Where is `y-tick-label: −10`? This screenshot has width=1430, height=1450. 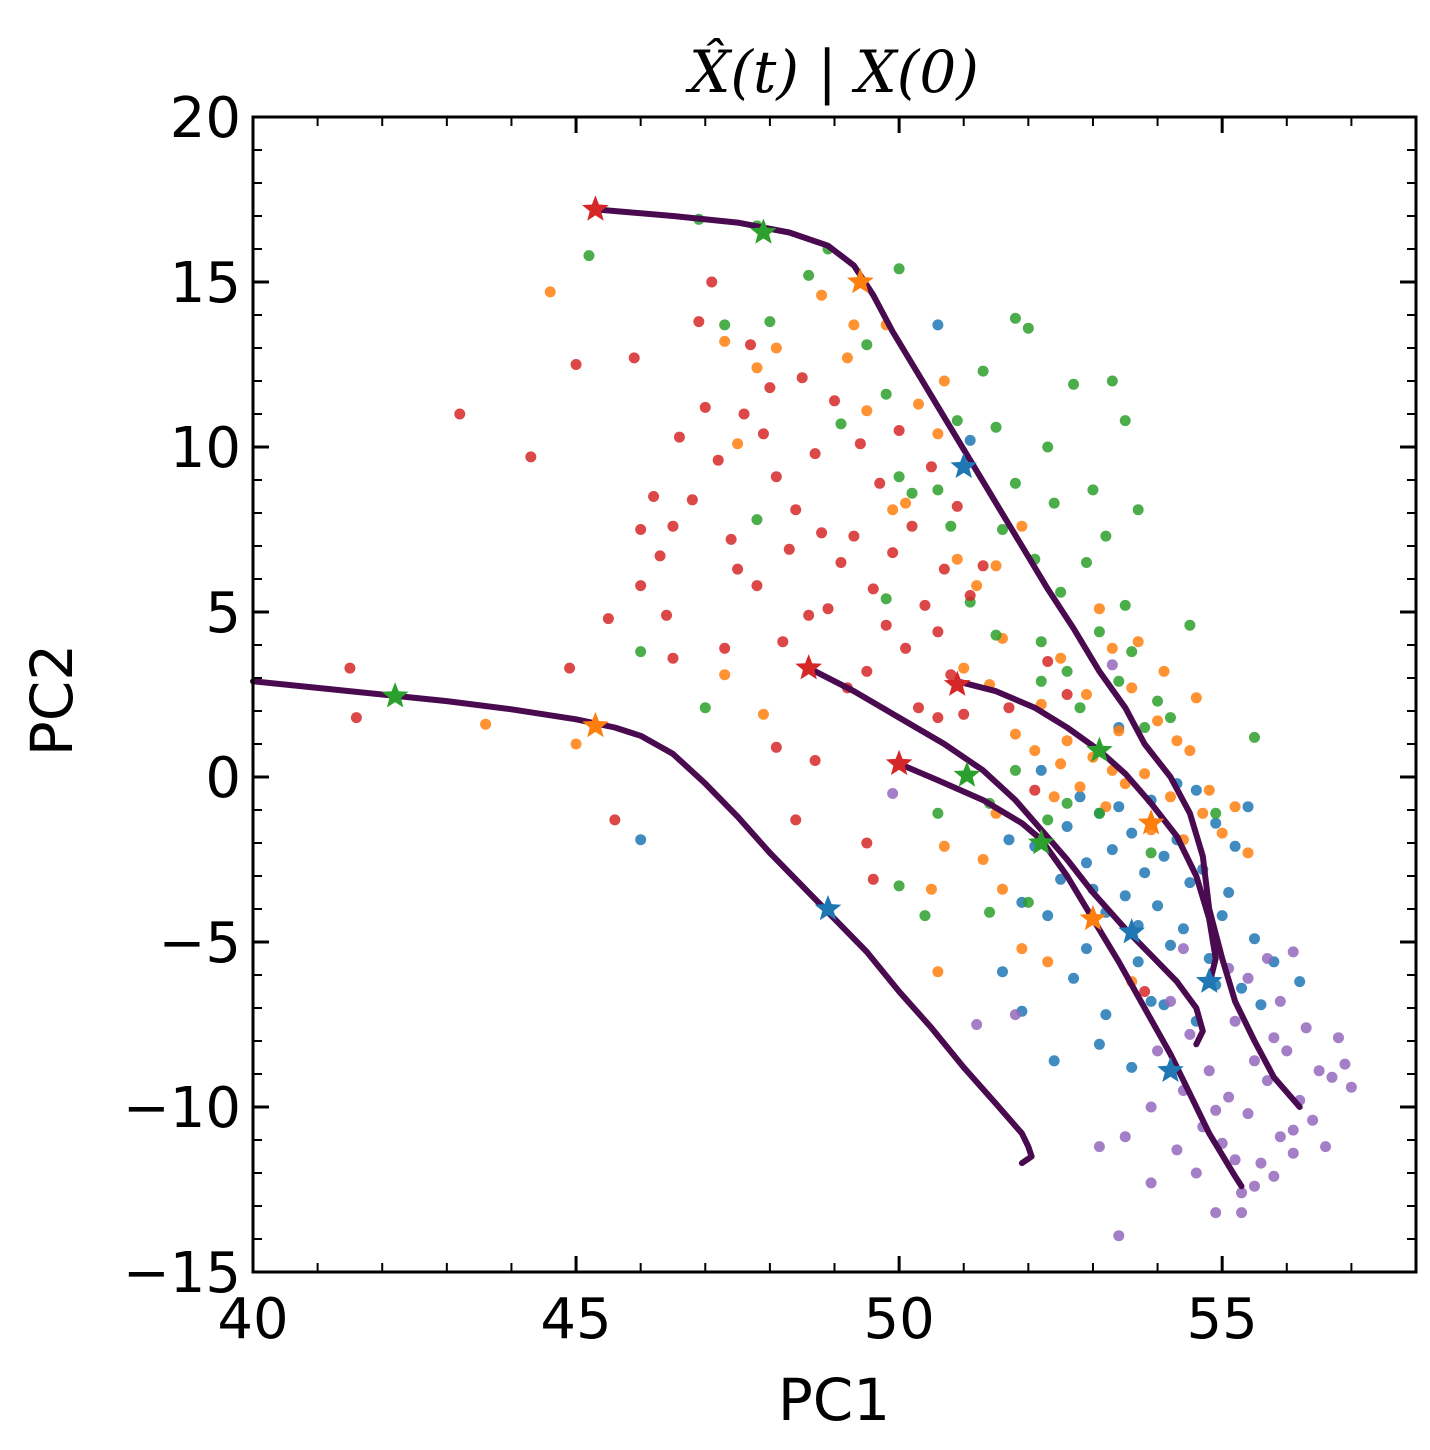
y-tick-label: −10 is located at coordinates (182, 1108).